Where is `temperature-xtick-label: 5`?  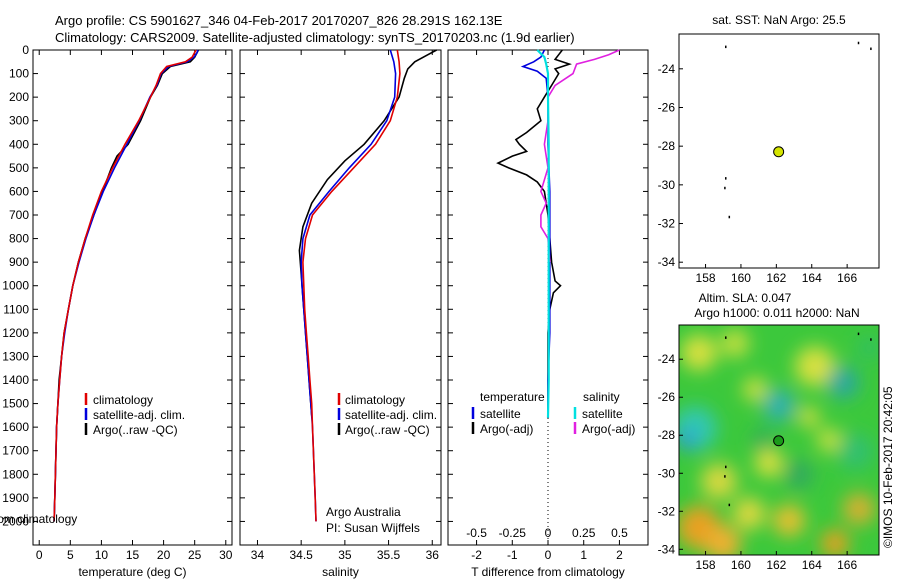
temperature-xtick-label: 5 is located at coordinates (70, 555).